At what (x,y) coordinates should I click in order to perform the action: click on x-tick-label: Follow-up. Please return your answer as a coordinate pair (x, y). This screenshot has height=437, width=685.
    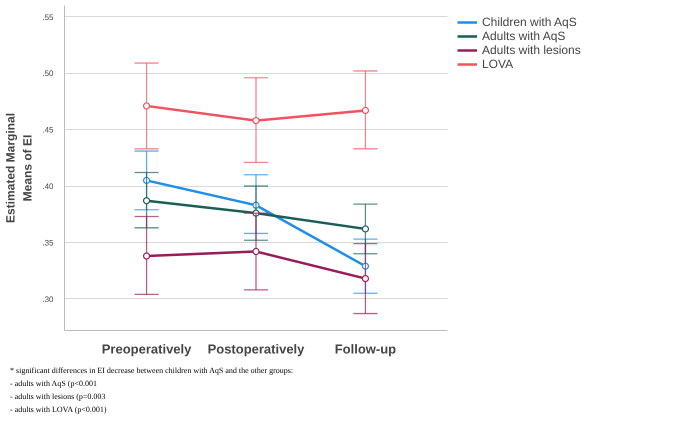
    Looking at the image, I should click on (365, 349).